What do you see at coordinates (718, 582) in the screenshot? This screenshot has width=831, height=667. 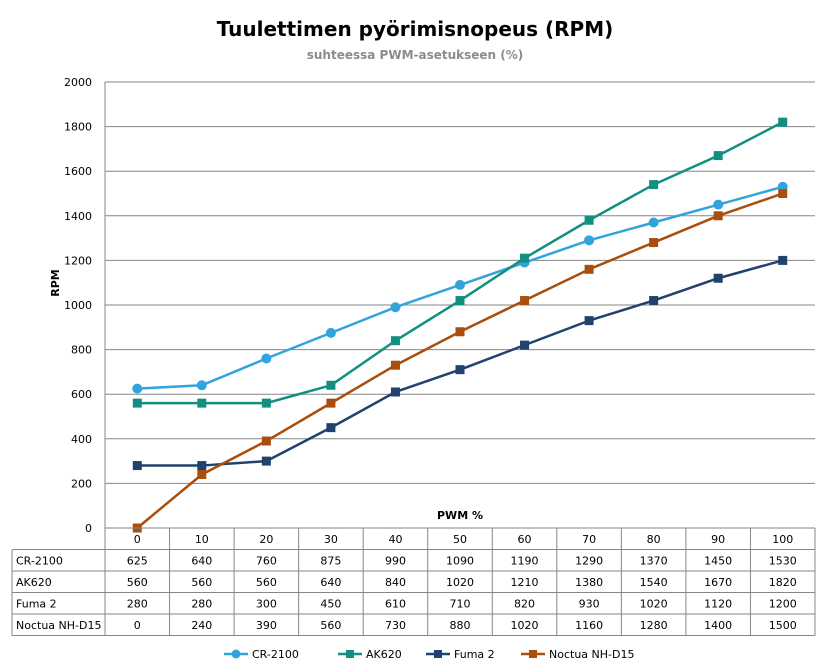 I see `table-cell: 1670` at bounding box center [718, 582].